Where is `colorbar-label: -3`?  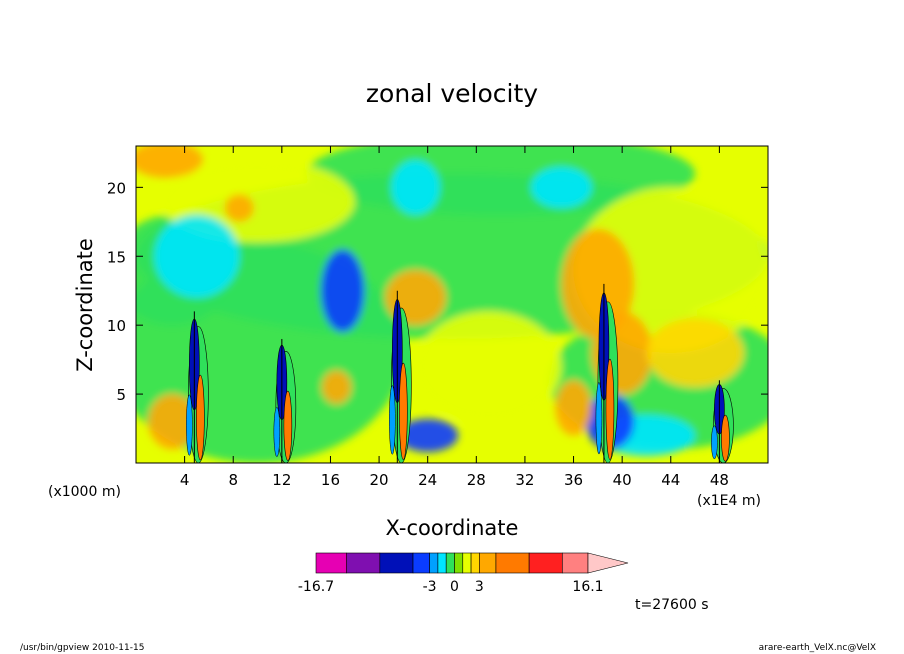
colorbar-label: -3 is located at coordinates (430, 587).